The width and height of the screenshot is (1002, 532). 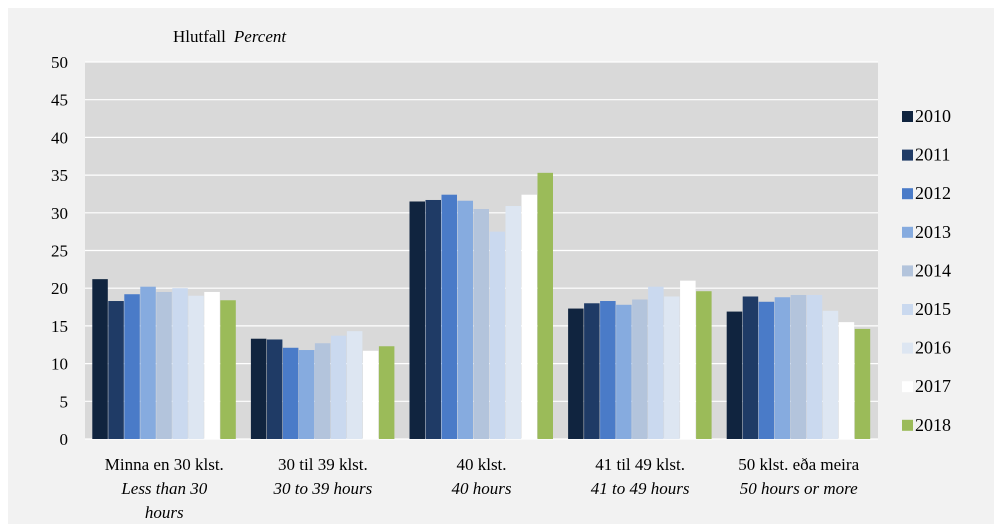 What do you see at coordinates (933, 309) in the screenshot?
I see `legend-label: 2015` at bounding box center [933, 309].